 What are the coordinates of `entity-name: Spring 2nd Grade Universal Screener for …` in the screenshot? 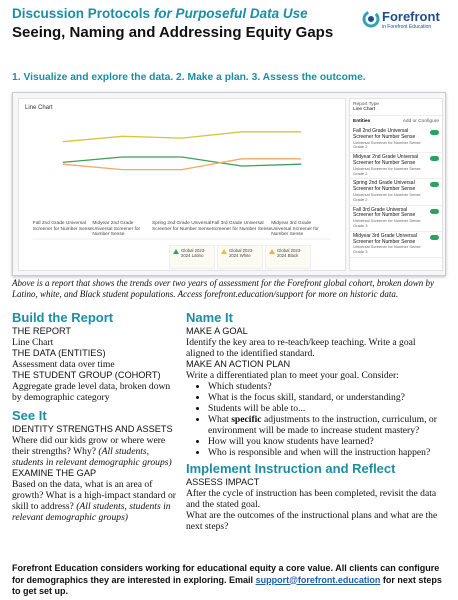 It's located at (384, 186).